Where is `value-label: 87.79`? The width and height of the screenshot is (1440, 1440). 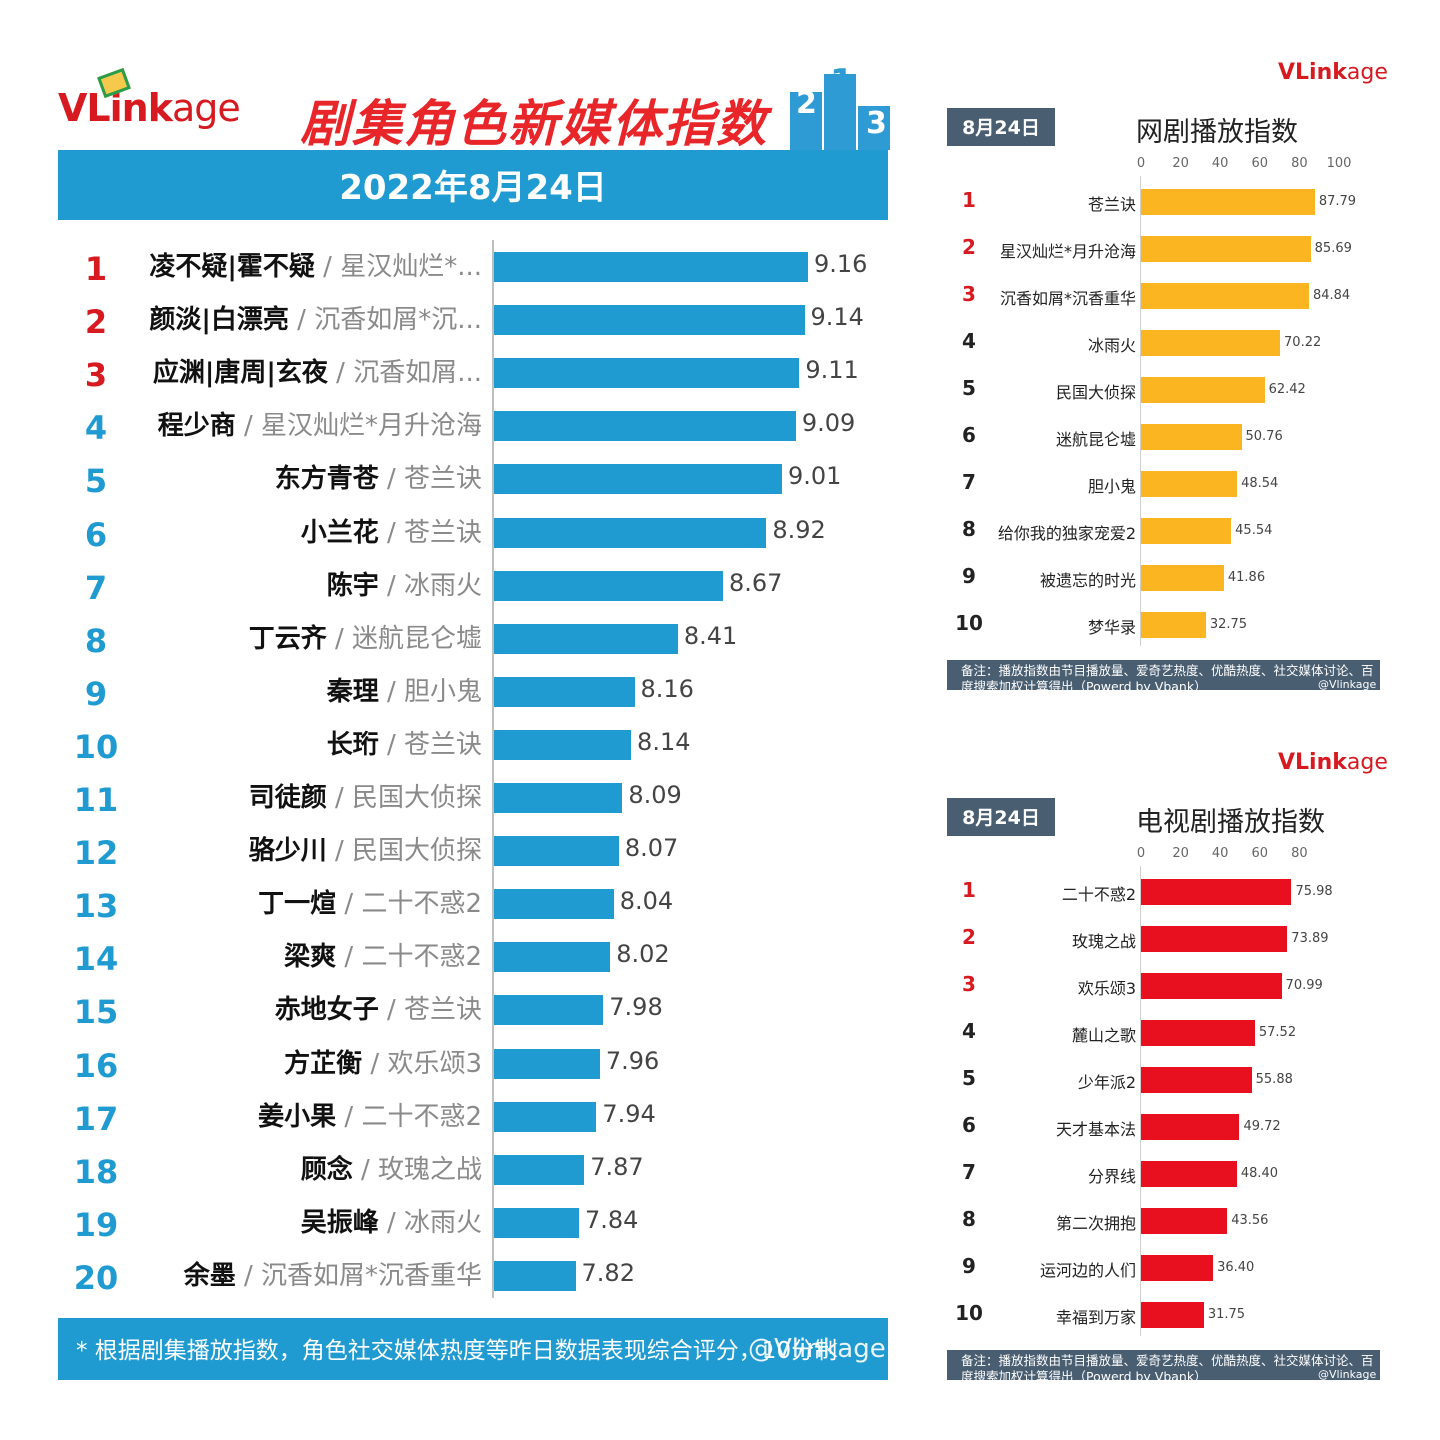 value-label: 87.79 is located at coordinates (1337, 201).